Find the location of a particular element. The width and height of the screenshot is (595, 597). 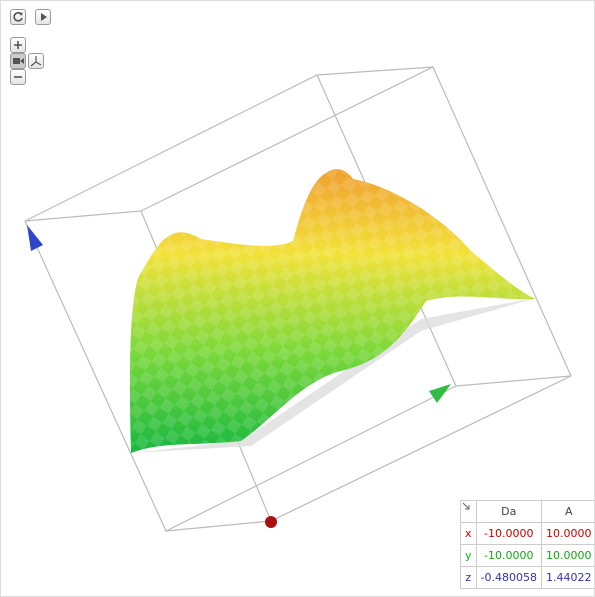

zoom-in-button is located at coordinates (18, 45).